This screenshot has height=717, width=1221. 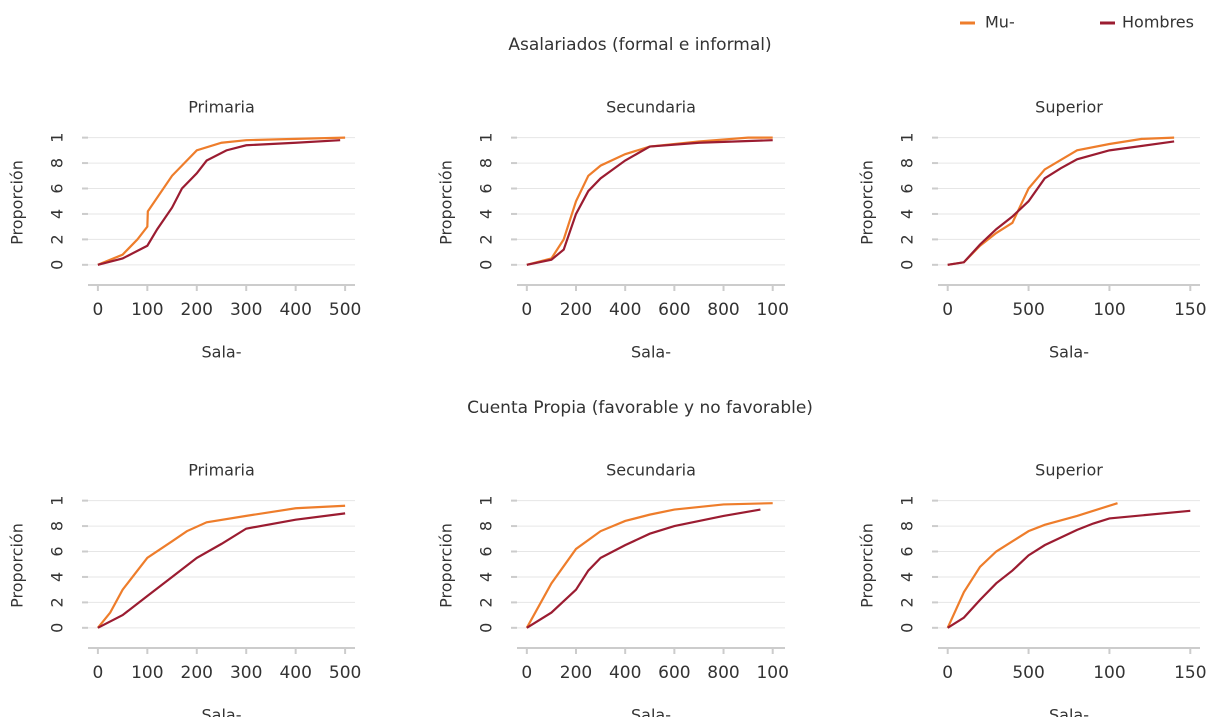 What do you see at coordinates (639, 45) in the screenshot?
I see `section-title: Asalariados (formal e informal)` at bounding box center [639, 45].